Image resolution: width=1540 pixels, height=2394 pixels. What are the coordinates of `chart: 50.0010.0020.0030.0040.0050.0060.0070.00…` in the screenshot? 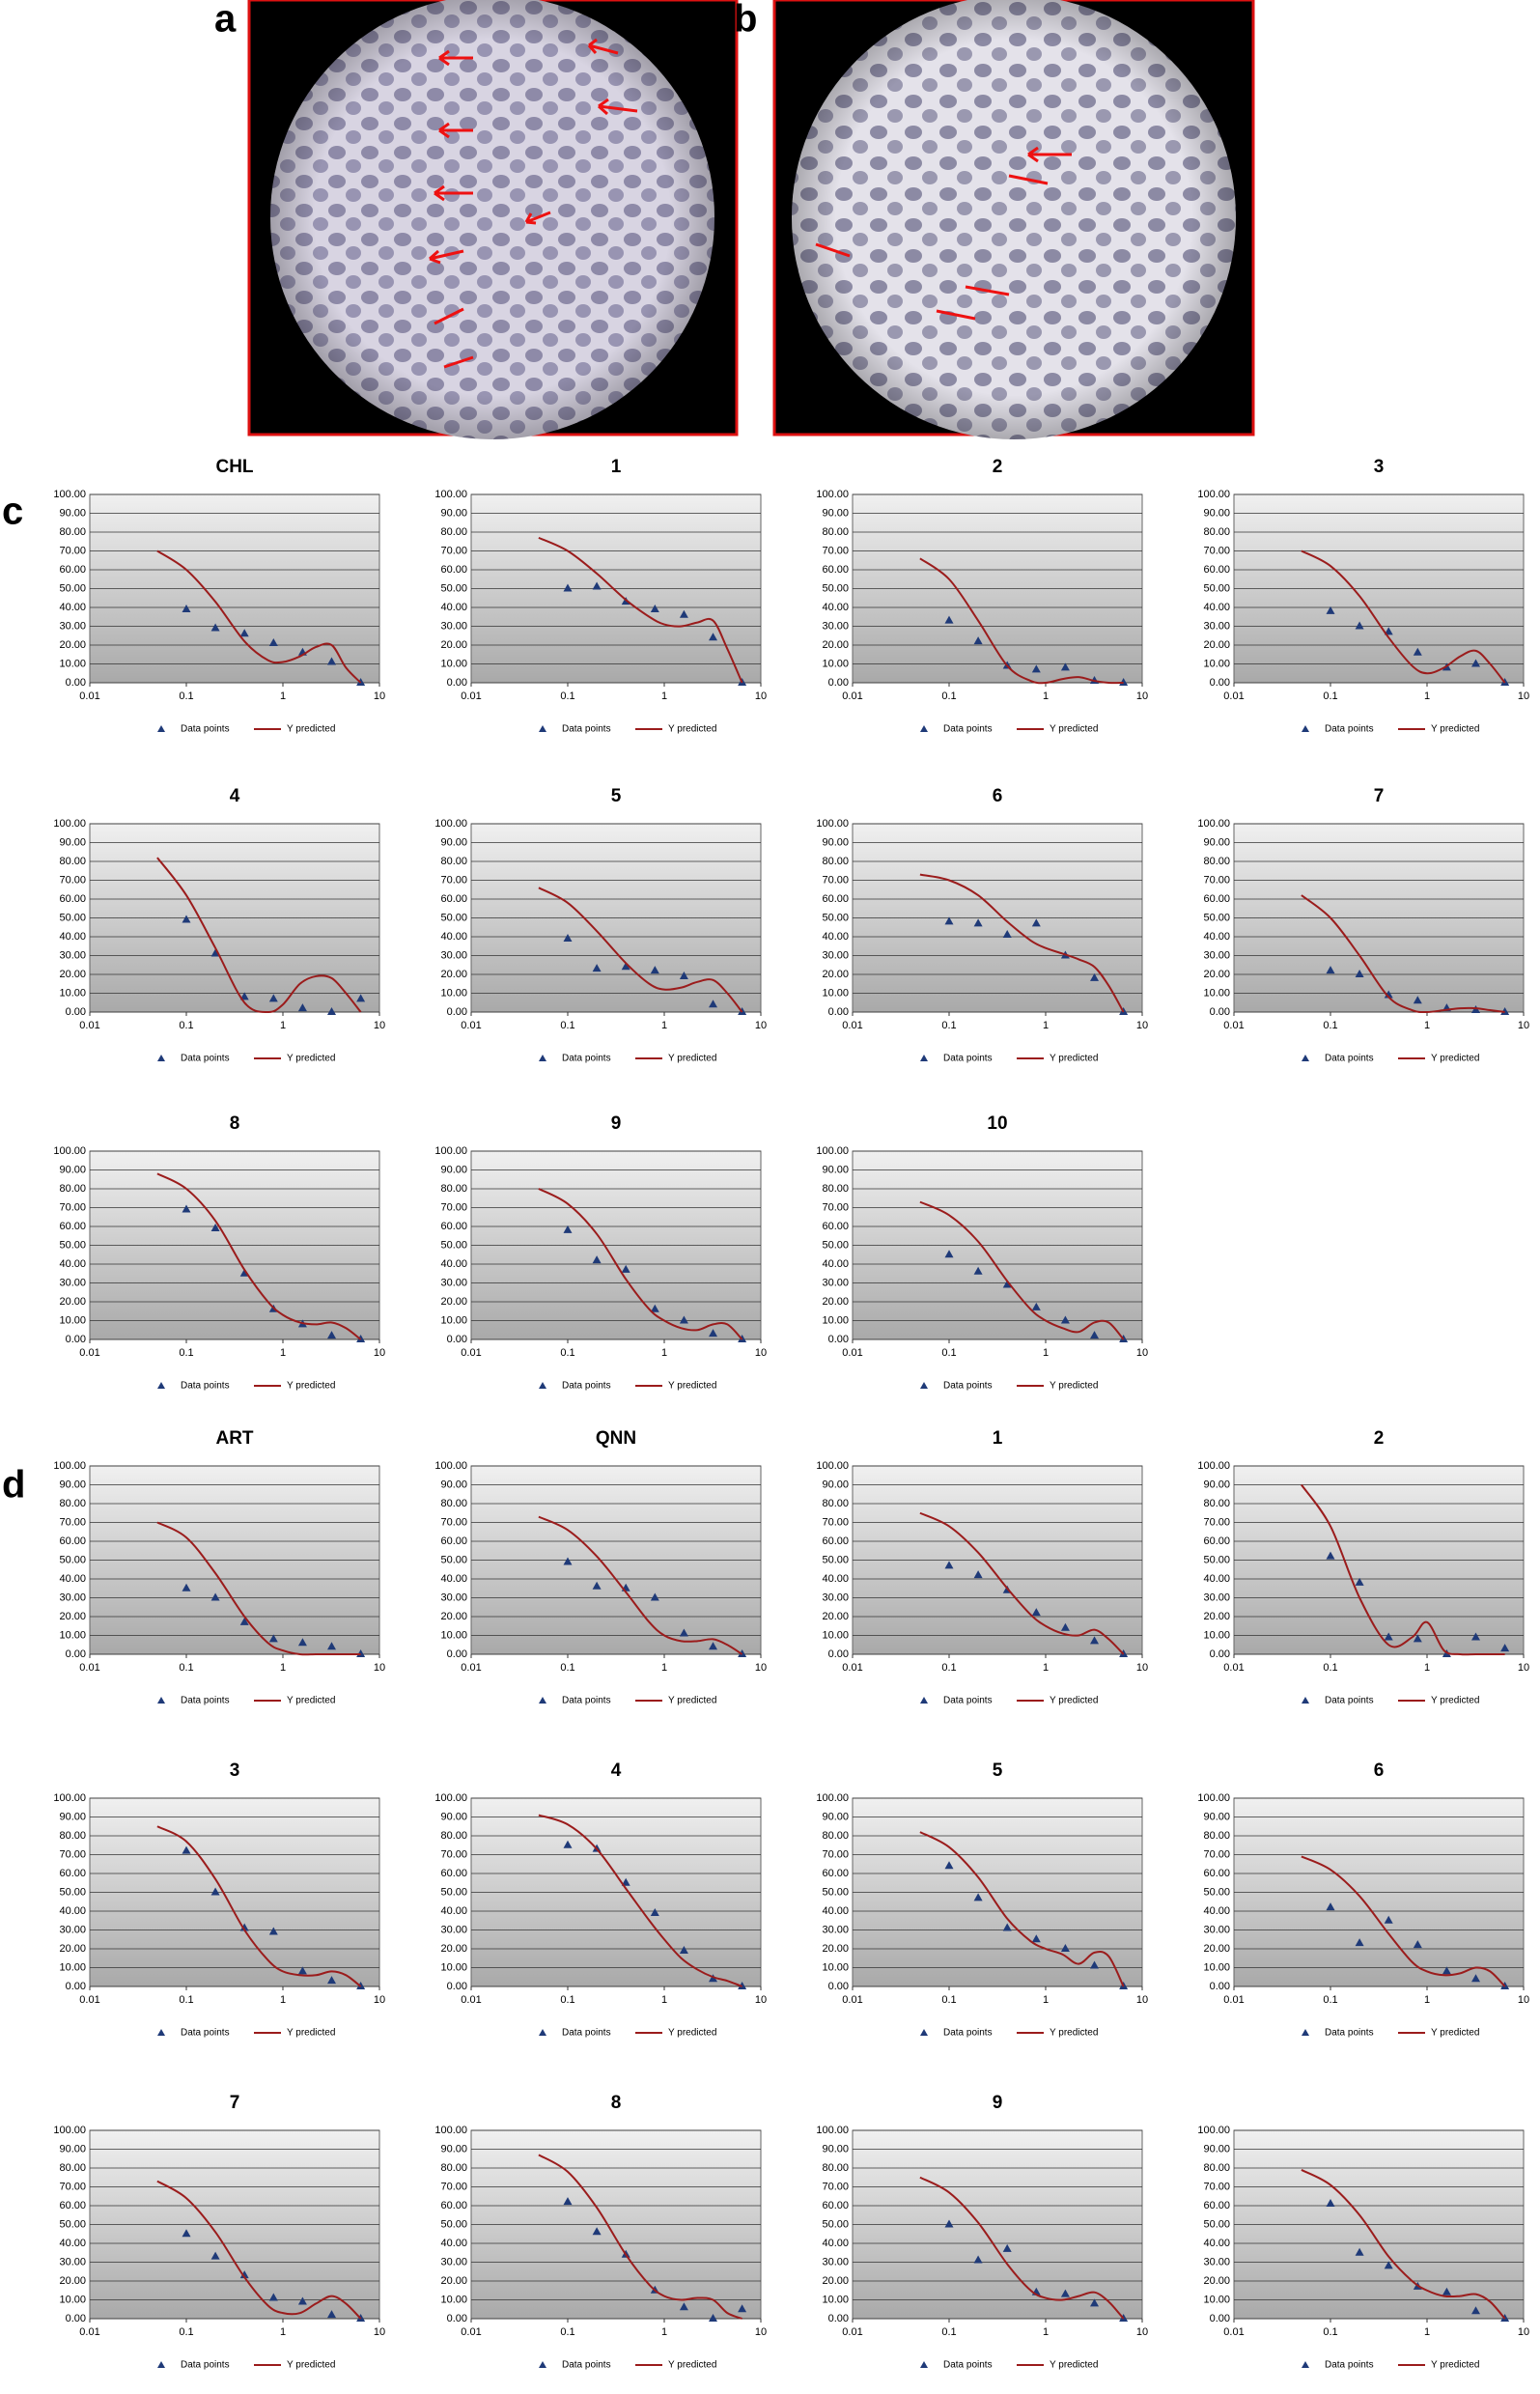 It's located at (982, 1899).